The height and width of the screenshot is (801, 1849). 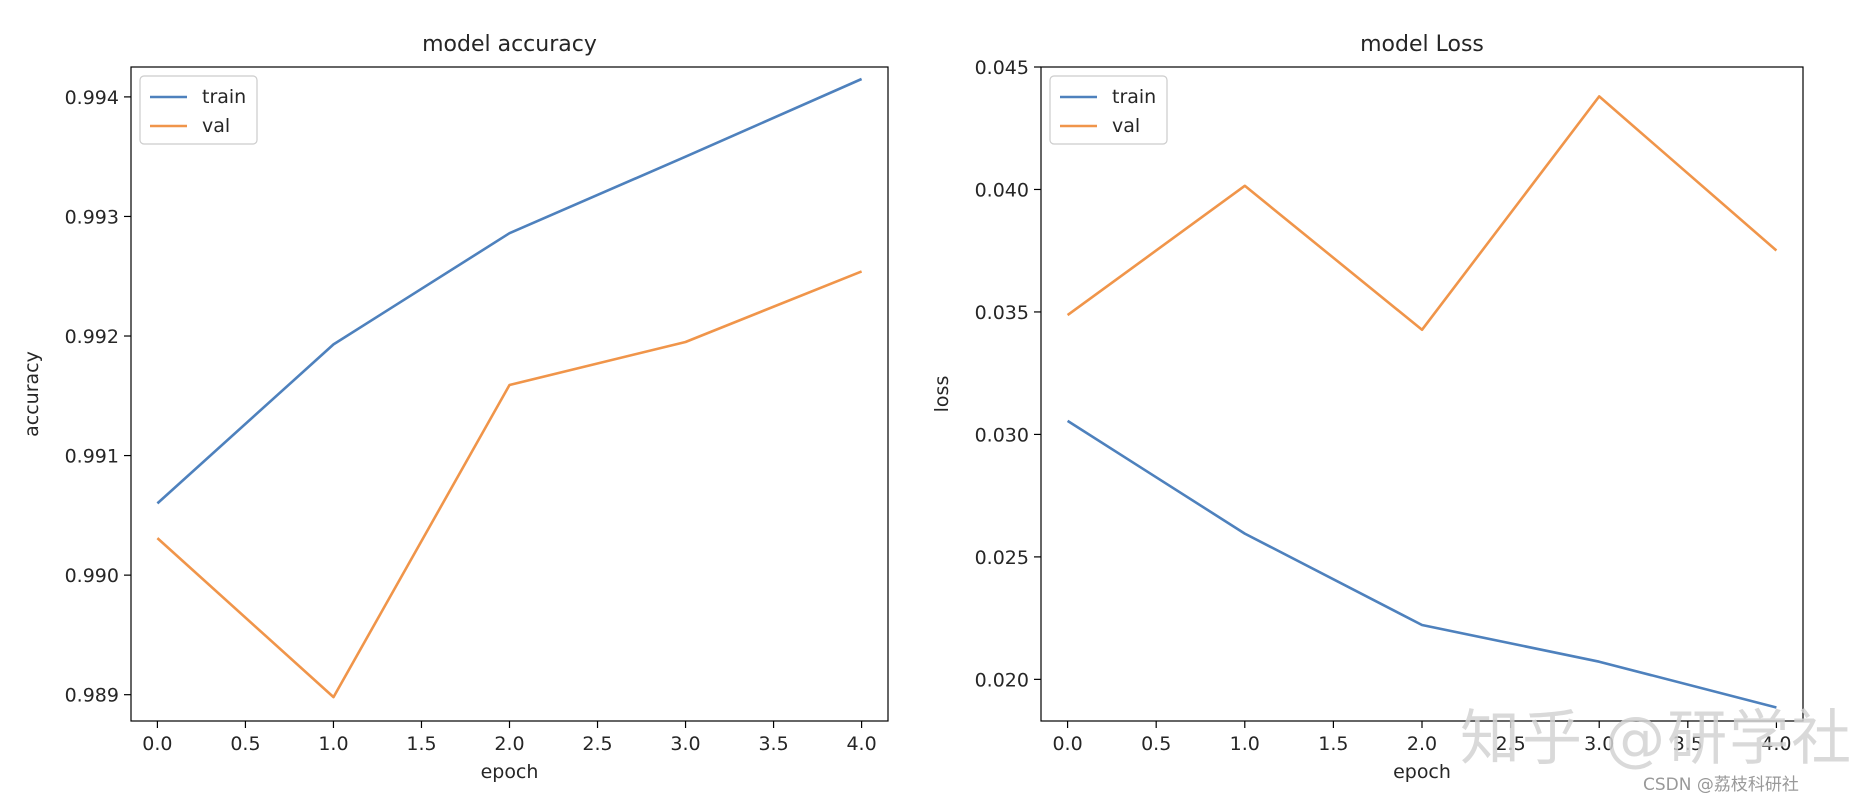 What do you see at coordinates (92, 217) in the screenshot?
I see `y-tick-label: 0.993` at bounding box center [92, 217].